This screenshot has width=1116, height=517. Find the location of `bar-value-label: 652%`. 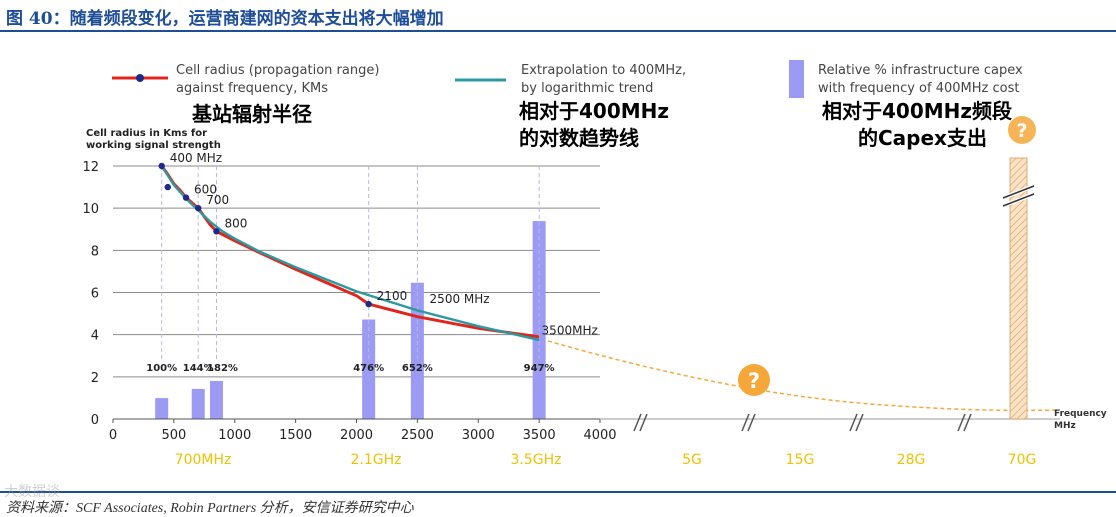

bar-value-label: 652% is located at coordinates (417, 368).